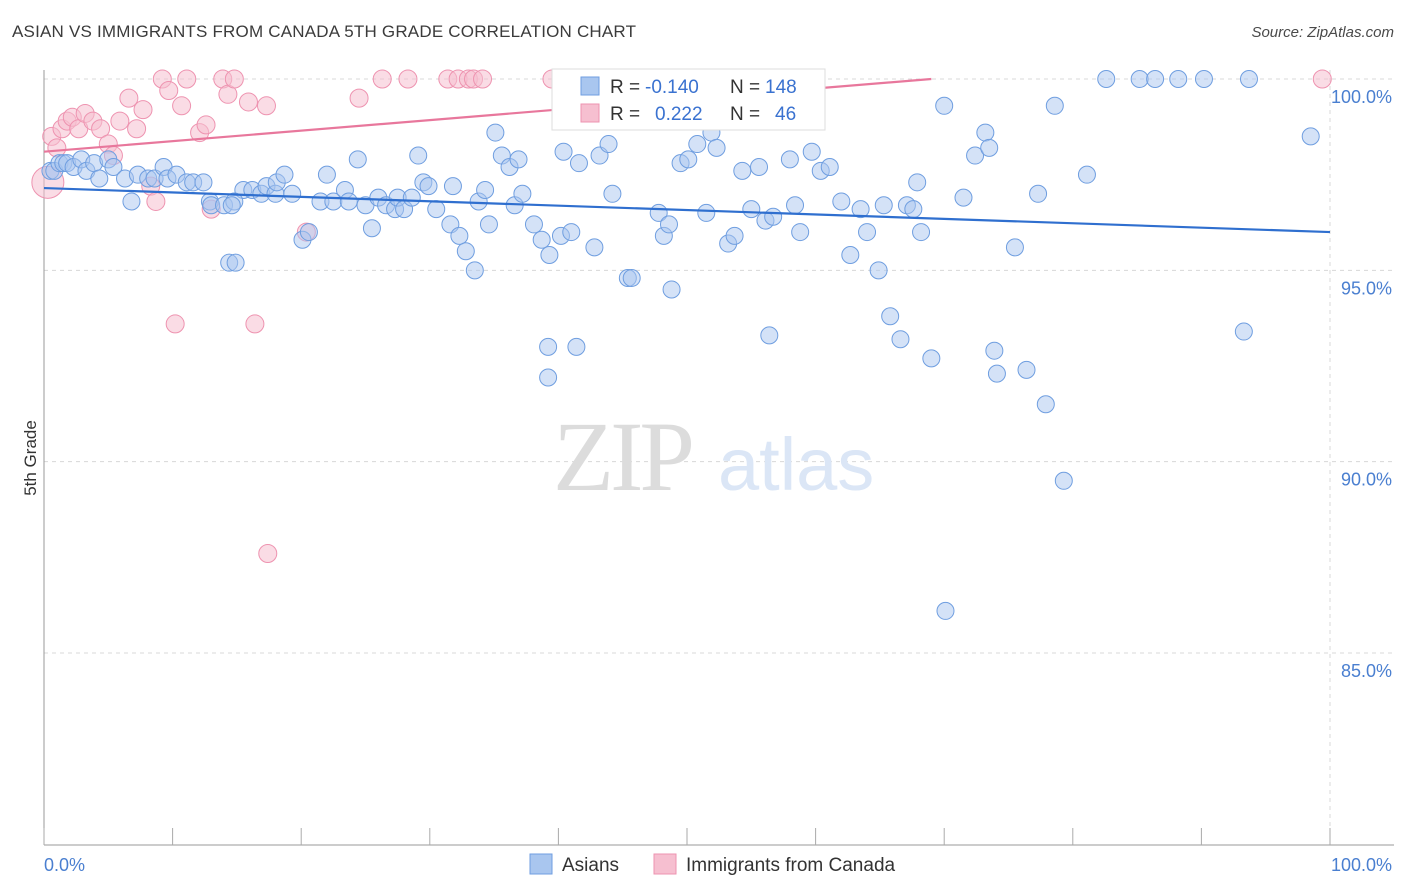 The width and height of the screenshot is (1406, 892). I want to click on stats-swatch-canada, so click(590, 113).